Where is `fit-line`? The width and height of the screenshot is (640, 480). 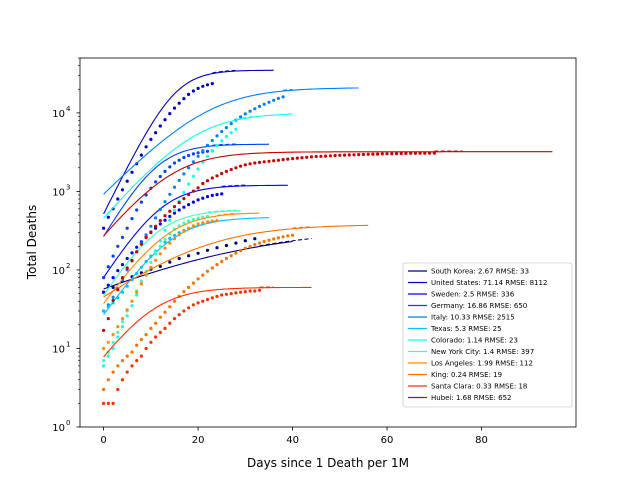 fit-line is located at coordinates (207, 322).